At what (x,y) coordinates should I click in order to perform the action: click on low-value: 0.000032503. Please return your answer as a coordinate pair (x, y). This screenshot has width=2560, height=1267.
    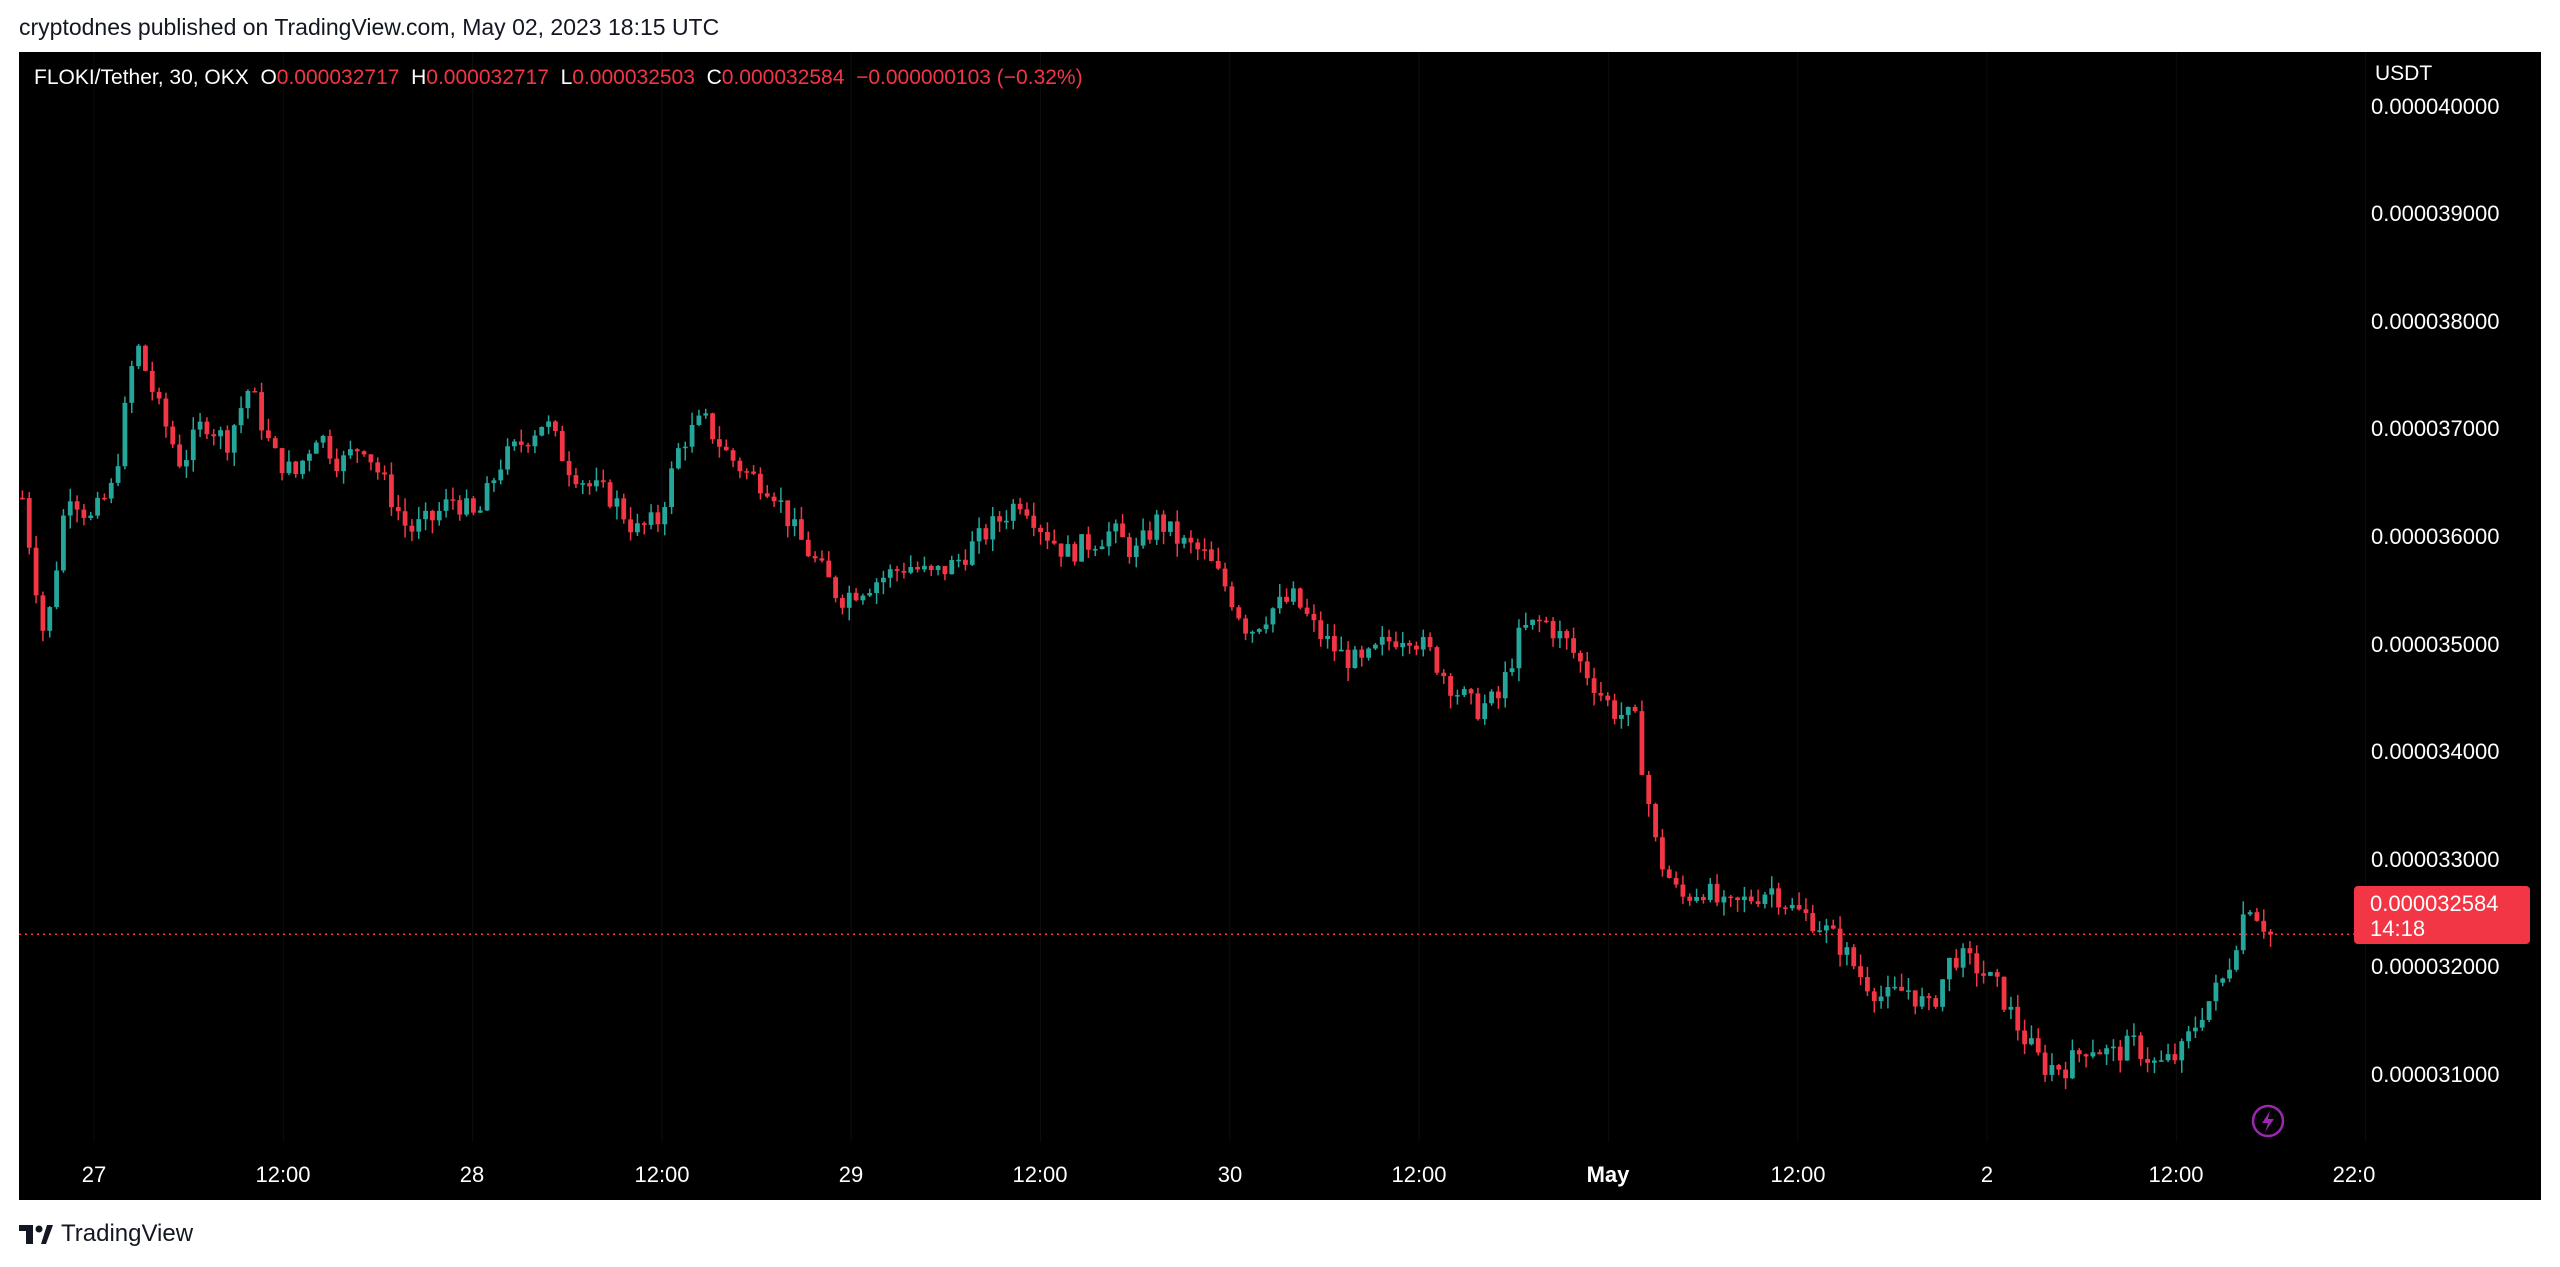
    Looking at the image, I should click on (633, 77).